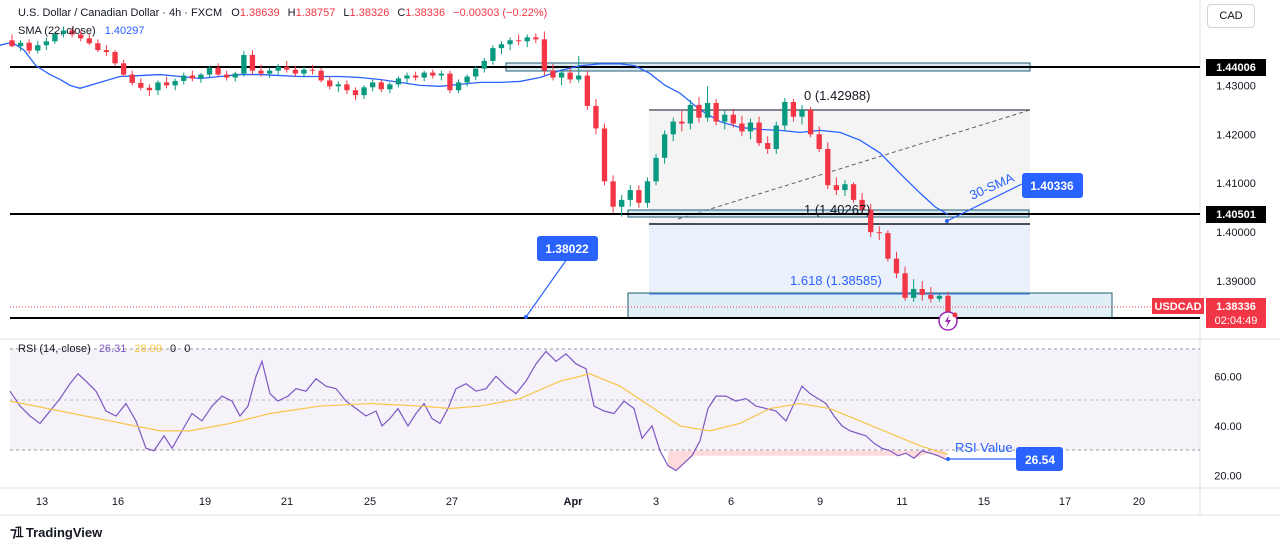 The height and width of the screenshot is (551, 1281). I want to click on support-callout-anchor, so click(526, 317).